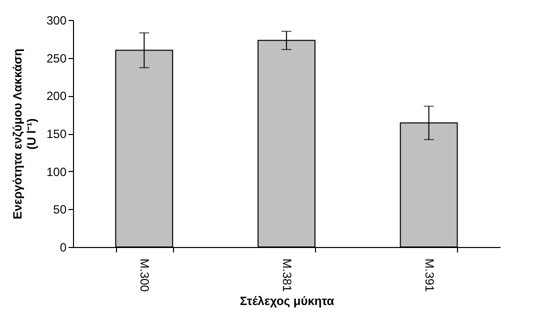 Image resolution: width=533 pixels, height=331 pixels. What do you see at coordinates (287, 275) in the screenshot?
I see `x-tick-label: M.381` at bounding box center [287, 275].